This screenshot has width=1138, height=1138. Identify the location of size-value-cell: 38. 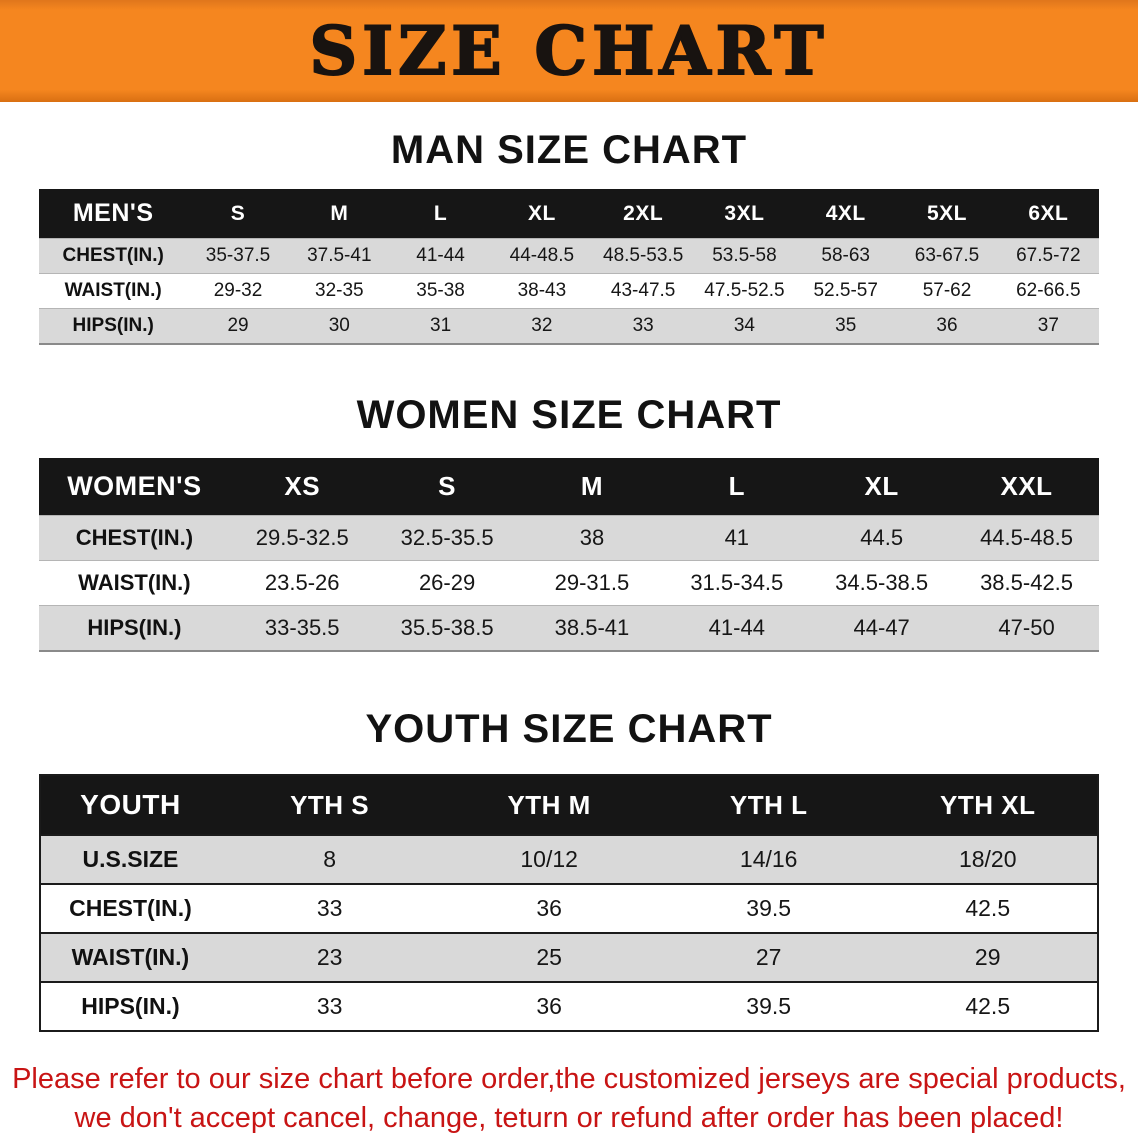
(592, 537).